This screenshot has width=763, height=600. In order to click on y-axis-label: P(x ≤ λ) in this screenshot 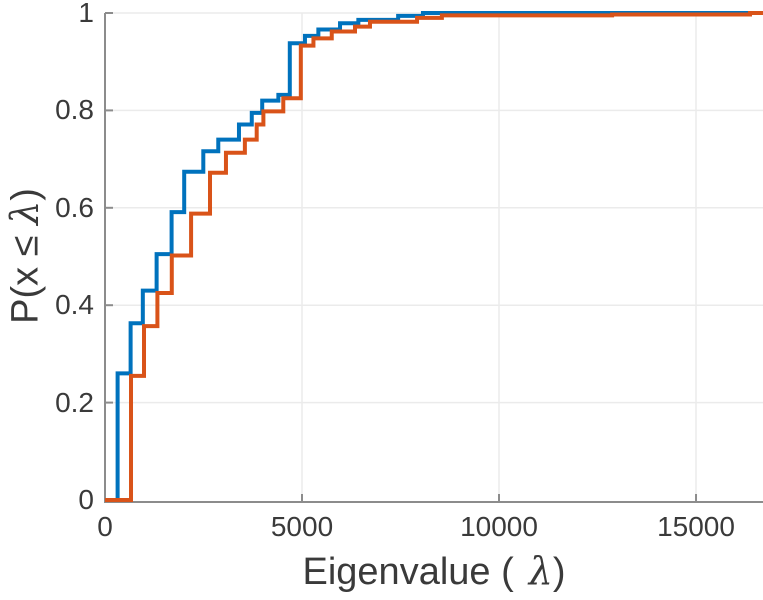, I will do `click(24, 256)`.